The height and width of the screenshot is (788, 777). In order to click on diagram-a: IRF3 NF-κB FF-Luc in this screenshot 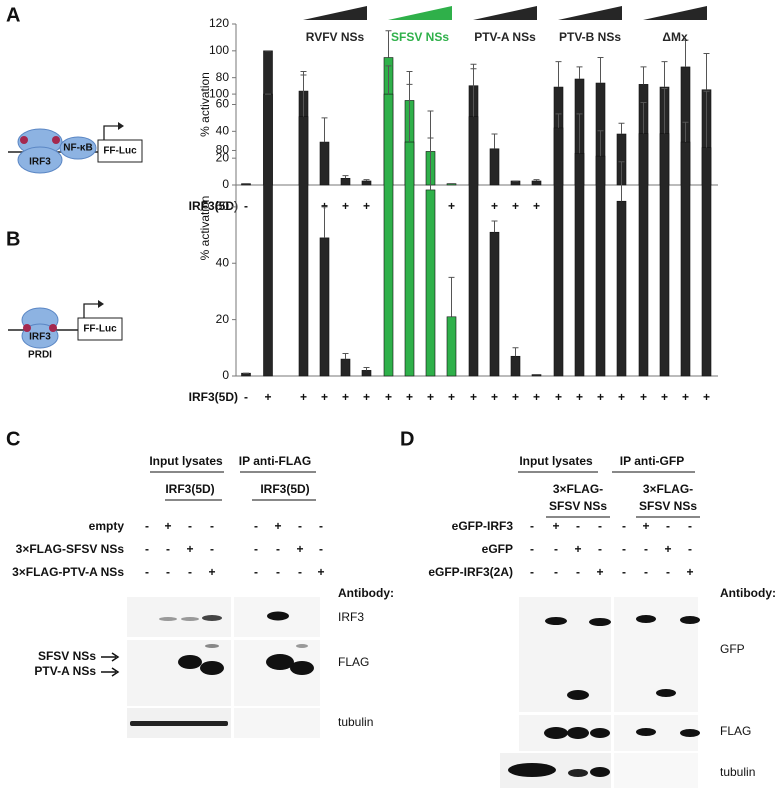, I will do `click(75, 148)`.